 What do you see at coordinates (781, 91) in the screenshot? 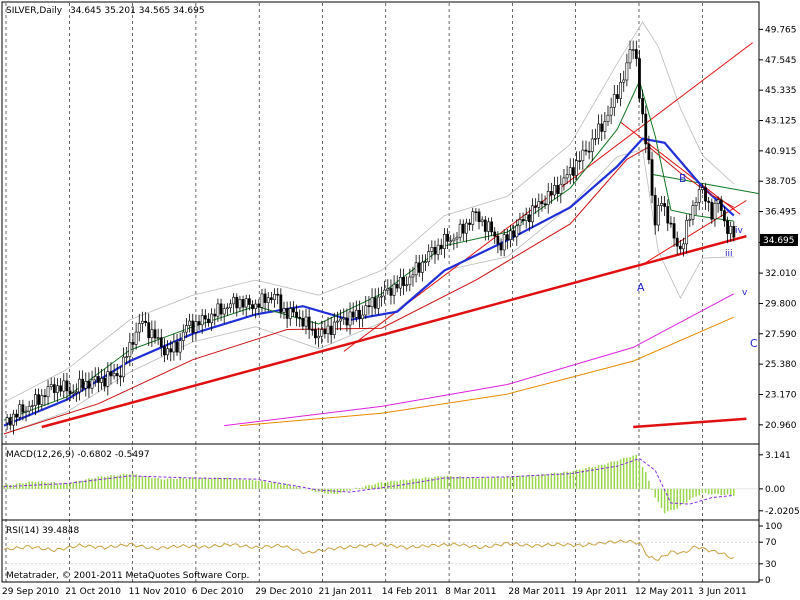
I see `y-tick-label: 45.335` at bounding box center [781, 91].